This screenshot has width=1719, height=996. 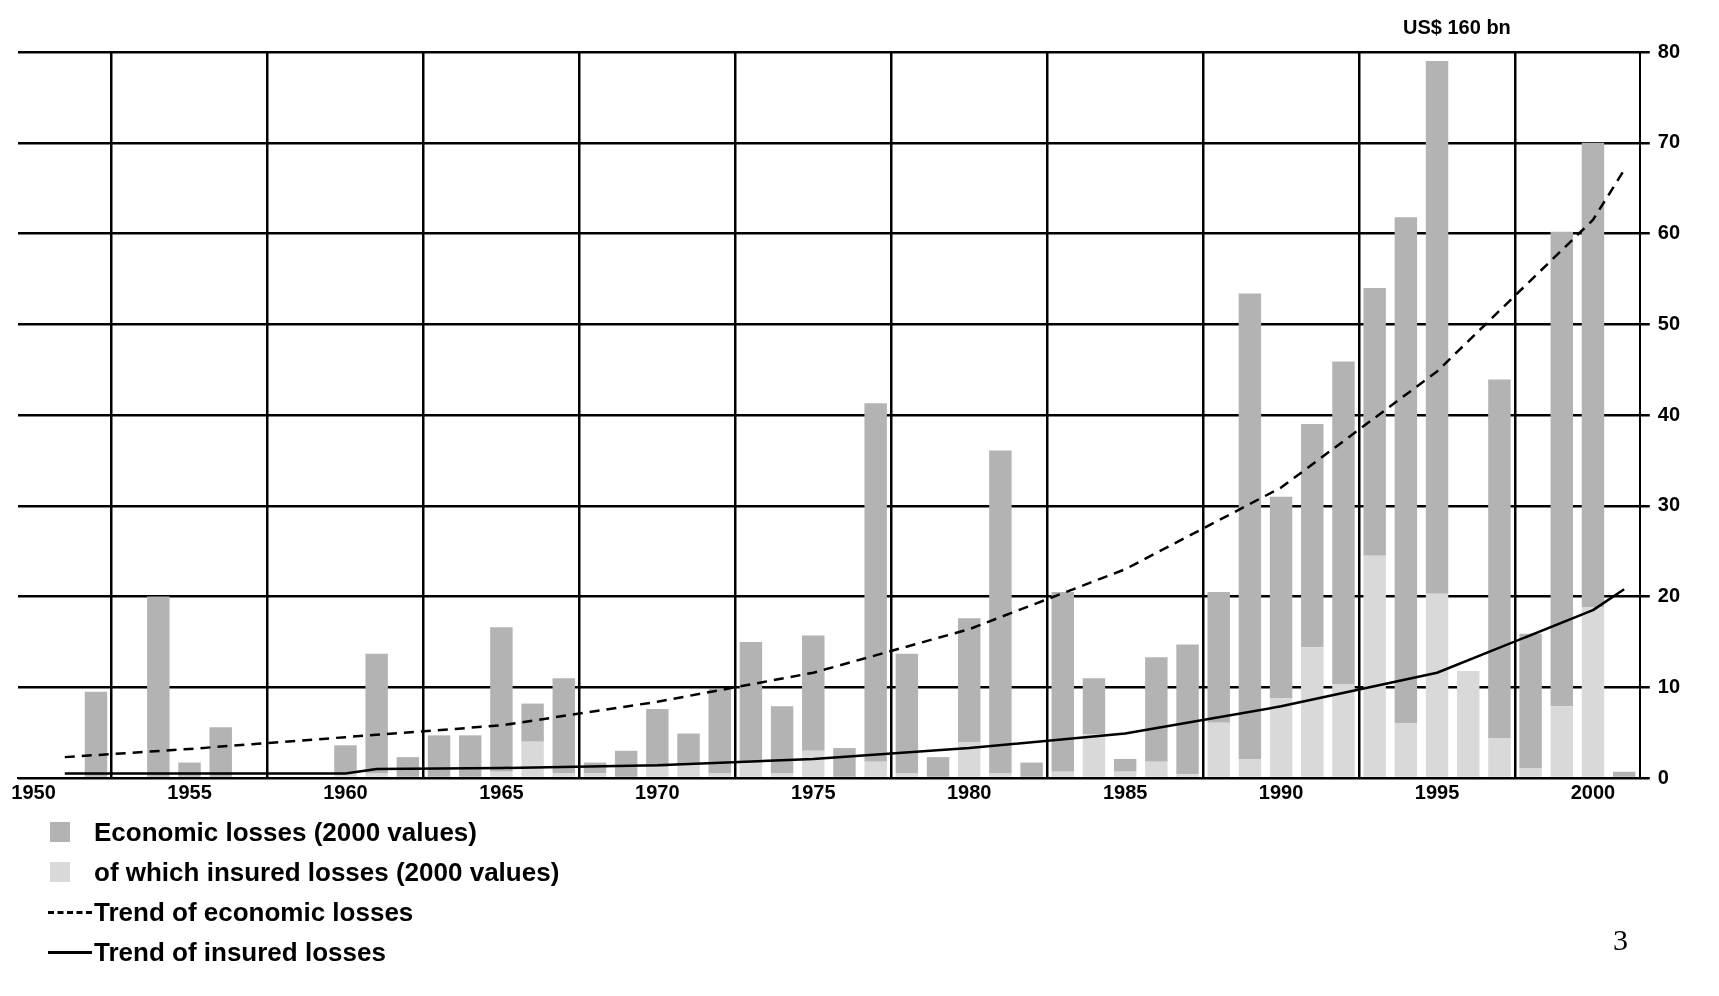 I want to click on x-tick-label: 1985, so click(x=1125, y=791).